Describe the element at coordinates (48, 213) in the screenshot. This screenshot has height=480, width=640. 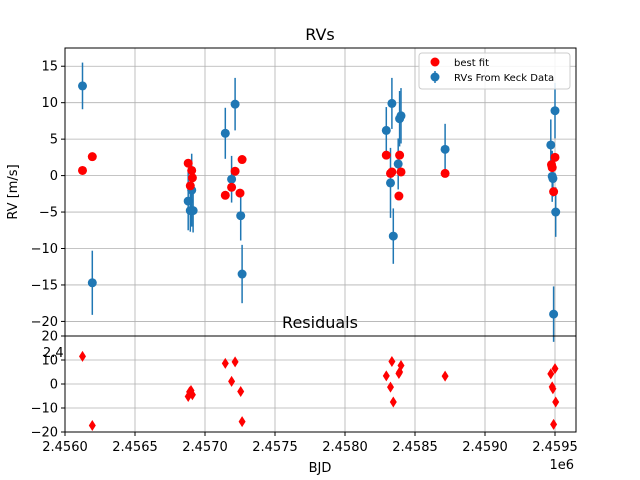
I see `rv-y-tick-label: −5` at that location.